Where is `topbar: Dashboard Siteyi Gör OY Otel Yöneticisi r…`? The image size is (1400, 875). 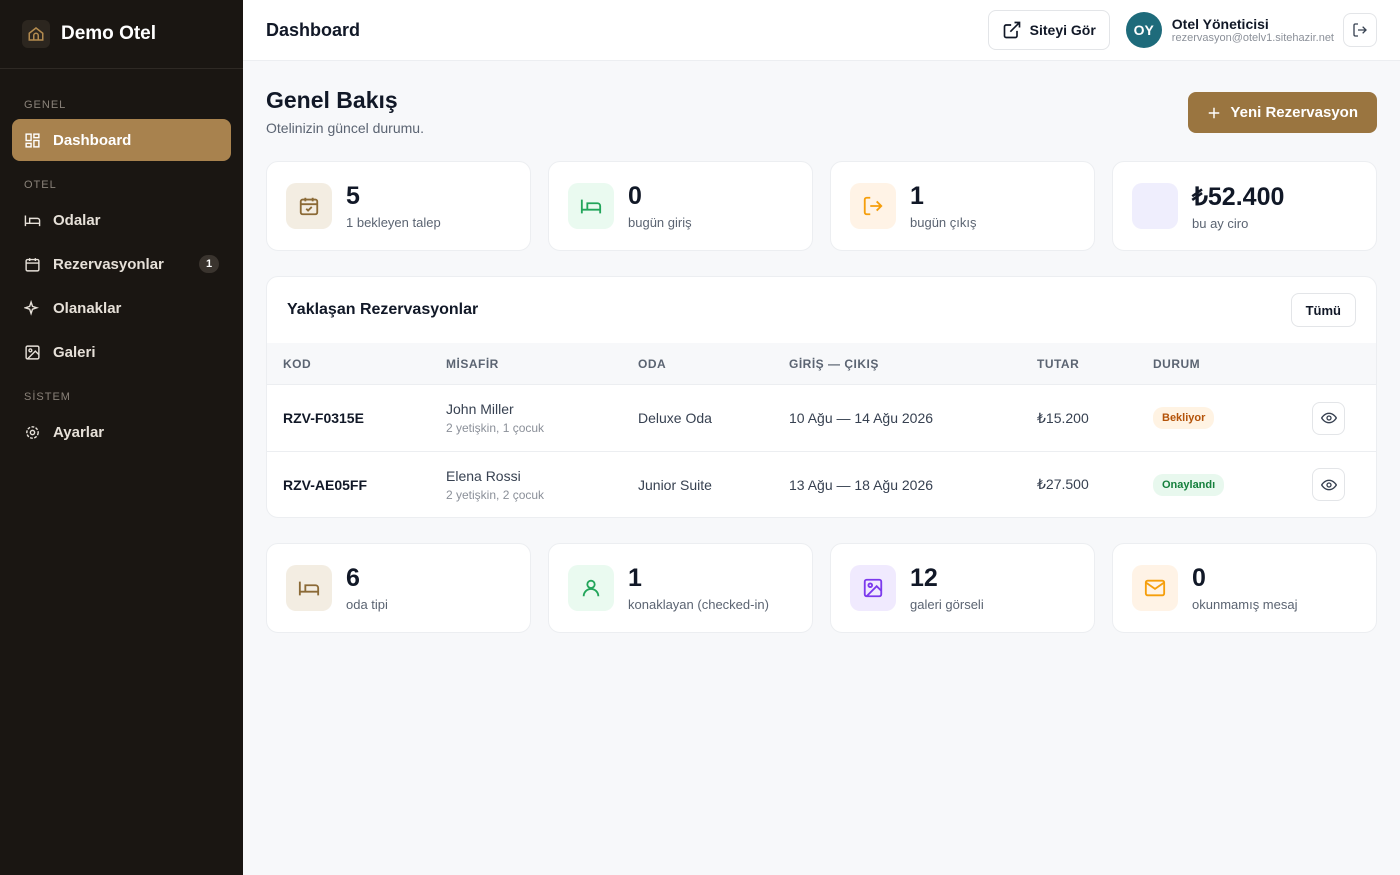
topbar: Dashboard Siteyi Gör OY Otel Yöneticisi r… is located at coordinates (821, 30).